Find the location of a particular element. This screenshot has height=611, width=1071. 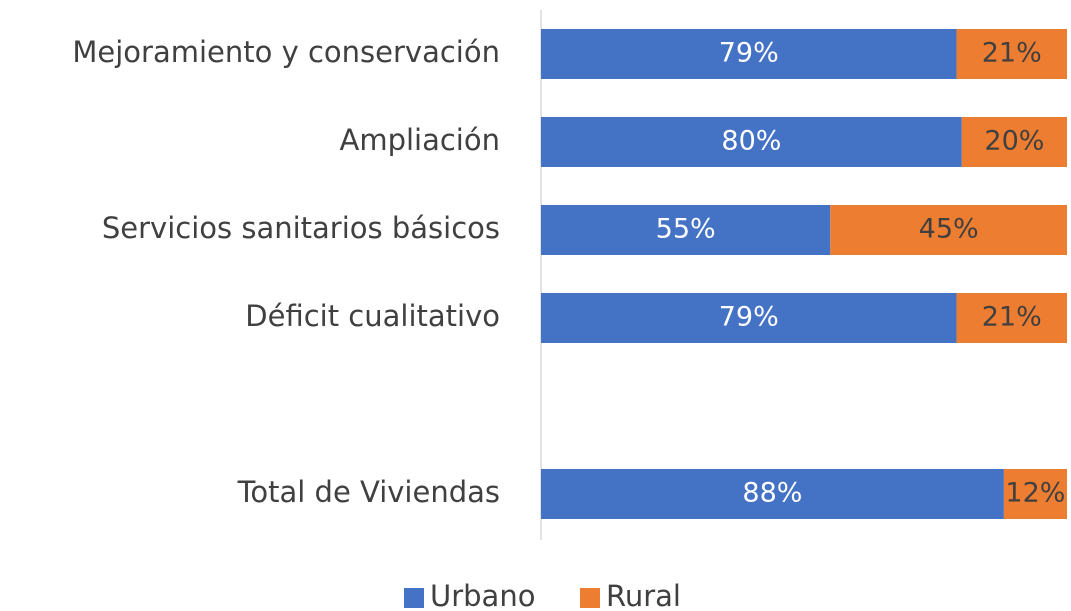

legend-label: Rural is located at coordinates (643, 595).